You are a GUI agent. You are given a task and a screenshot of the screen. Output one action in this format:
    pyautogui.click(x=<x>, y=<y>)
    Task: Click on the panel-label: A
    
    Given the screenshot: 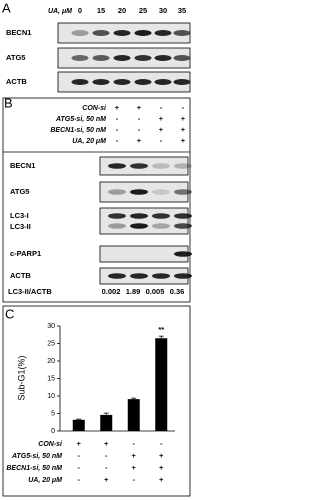 What is the action you would take?
    pyautogui.click(x=6, y=7)
    